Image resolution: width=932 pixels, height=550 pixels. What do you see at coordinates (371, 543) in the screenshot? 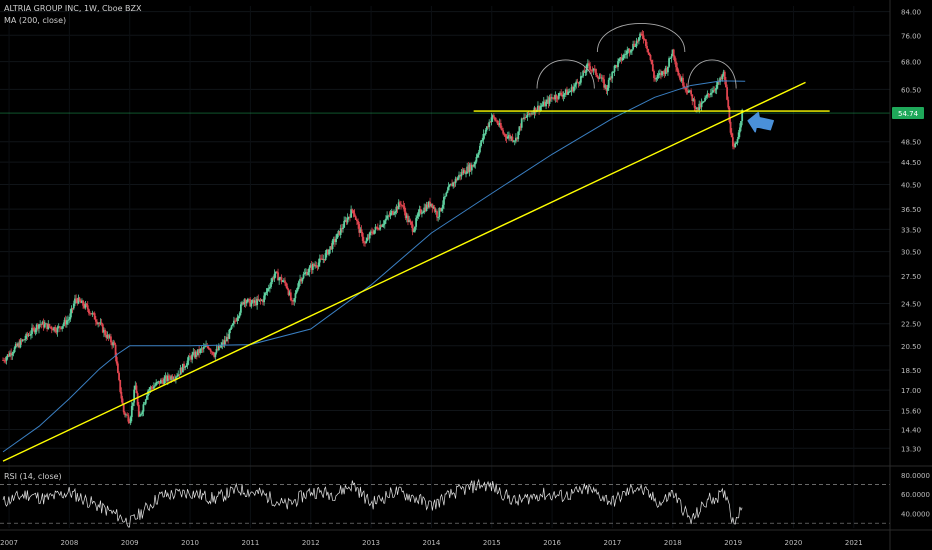
I see `x-tick-label: 2013` at bounding box center [371, 543].